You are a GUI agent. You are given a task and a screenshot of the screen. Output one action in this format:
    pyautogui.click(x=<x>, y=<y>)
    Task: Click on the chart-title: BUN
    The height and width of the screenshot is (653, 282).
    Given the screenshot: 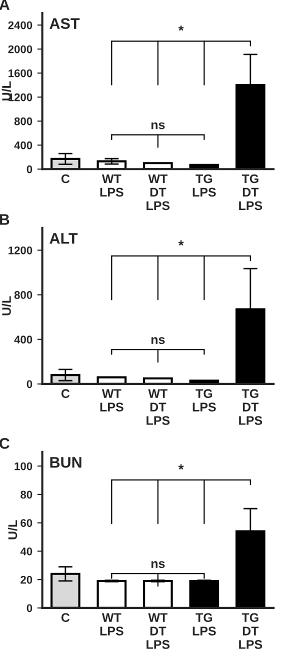 What is the action you would take?
    pyautogui.click(x=66, y=462)
    